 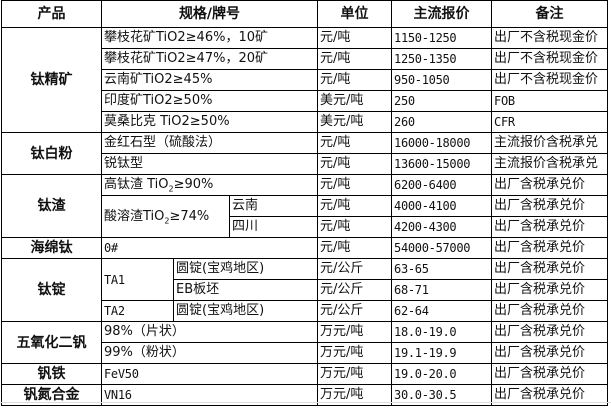 I want to click on grade-cell: TA1, so click(x=137, y=279).